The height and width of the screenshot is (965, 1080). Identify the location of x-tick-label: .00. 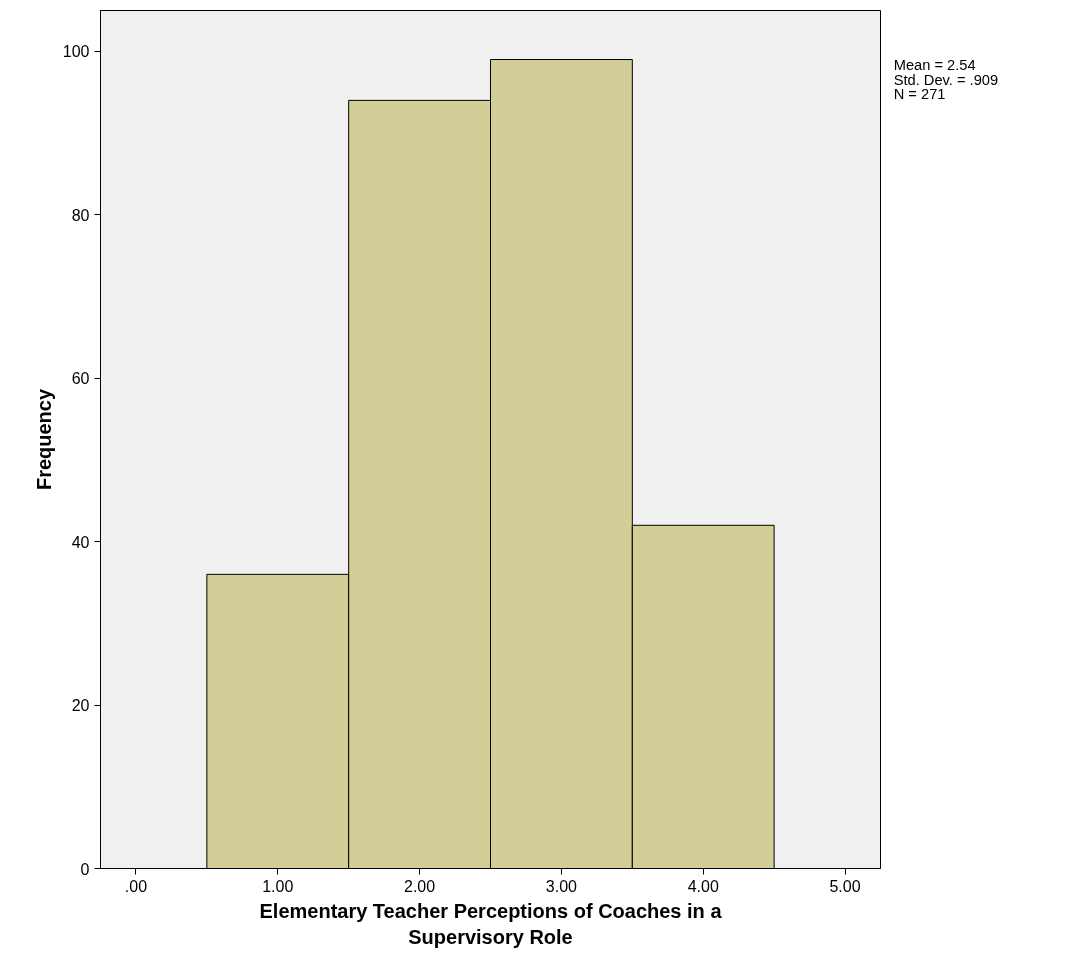
(136, 886).